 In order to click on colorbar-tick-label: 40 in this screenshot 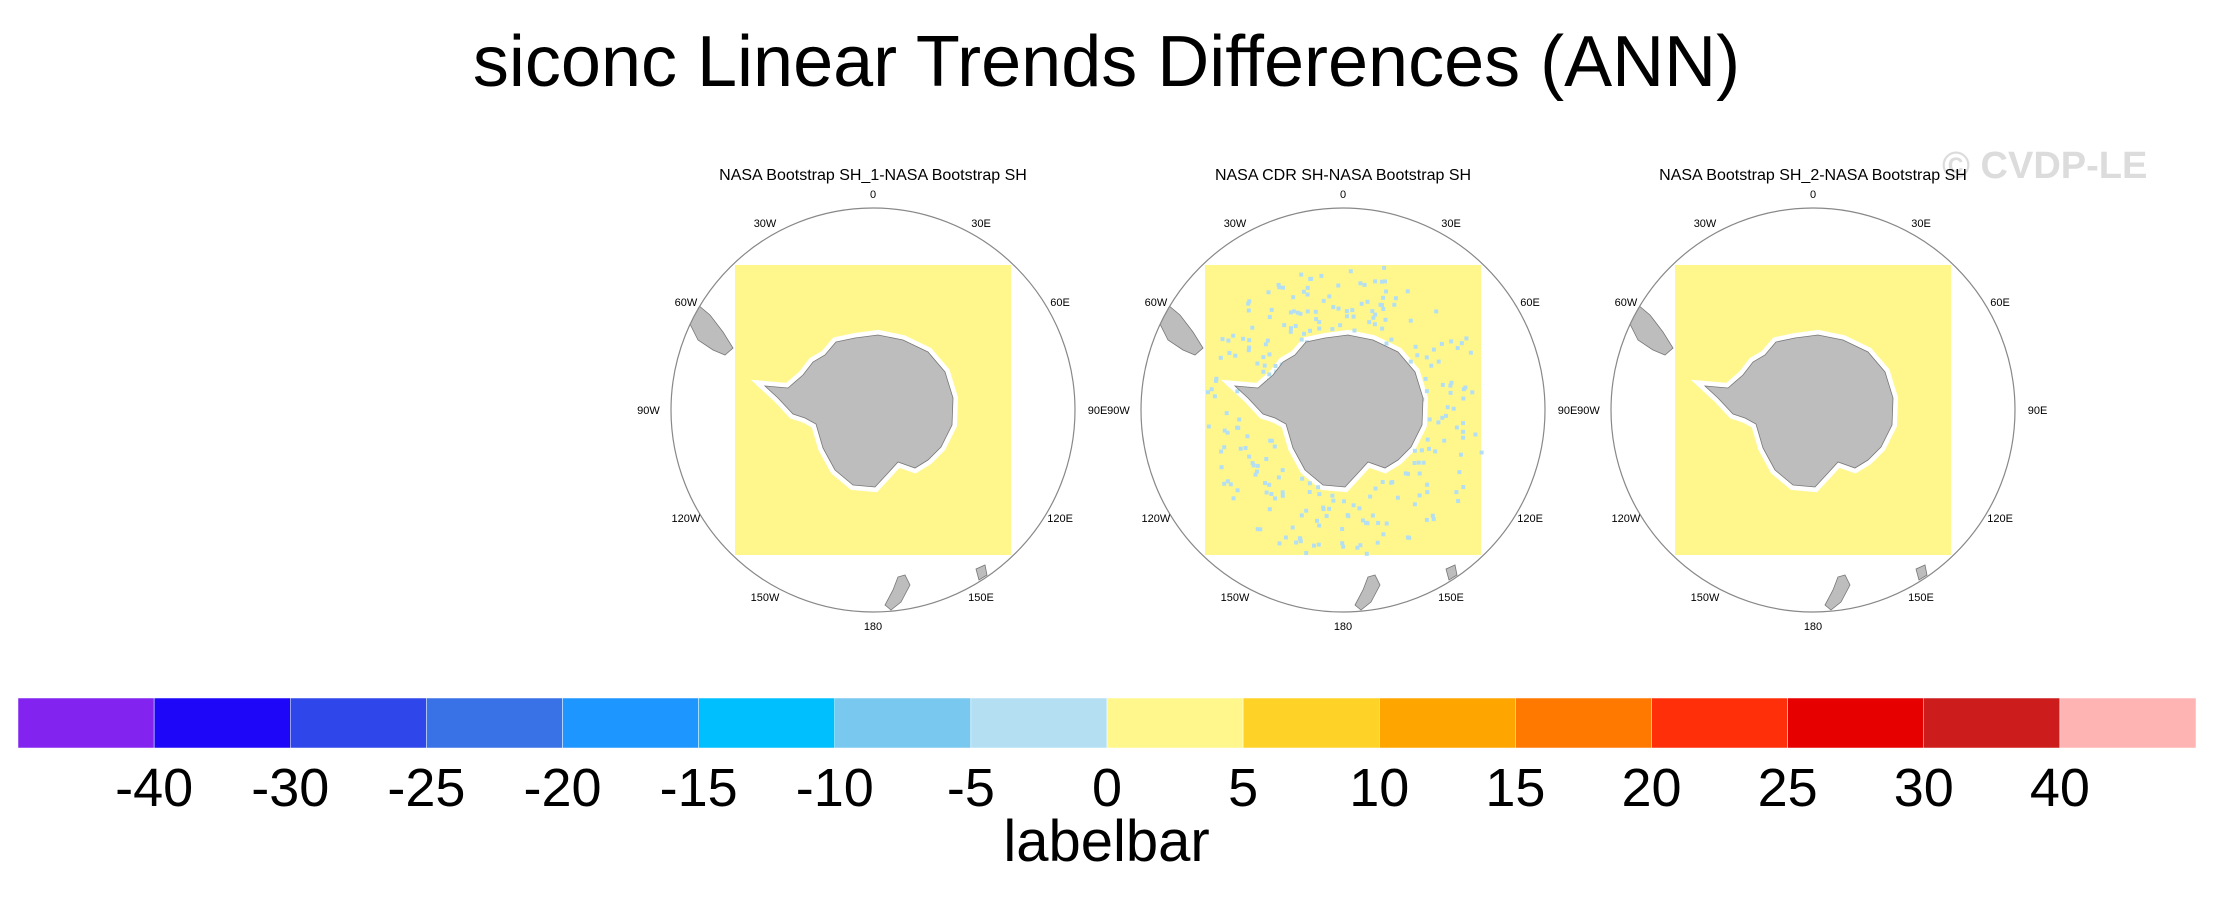, I will do `click(2060, 788)`.